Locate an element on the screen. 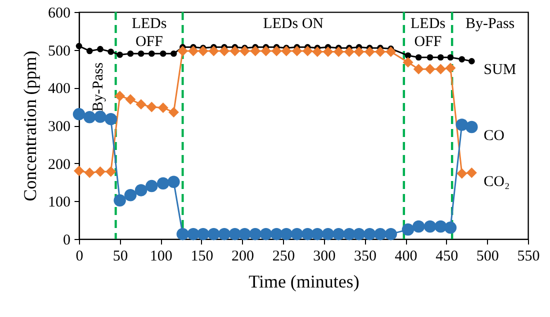 This screenshot has width=550, height=317. y-tick-label: 200 is located at coordinates (59, 164).